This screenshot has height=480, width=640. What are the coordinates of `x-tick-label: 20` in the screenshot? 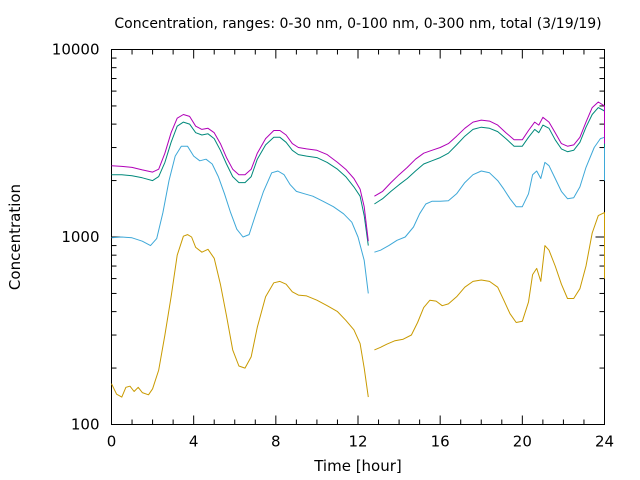 It's located at (522, 442).